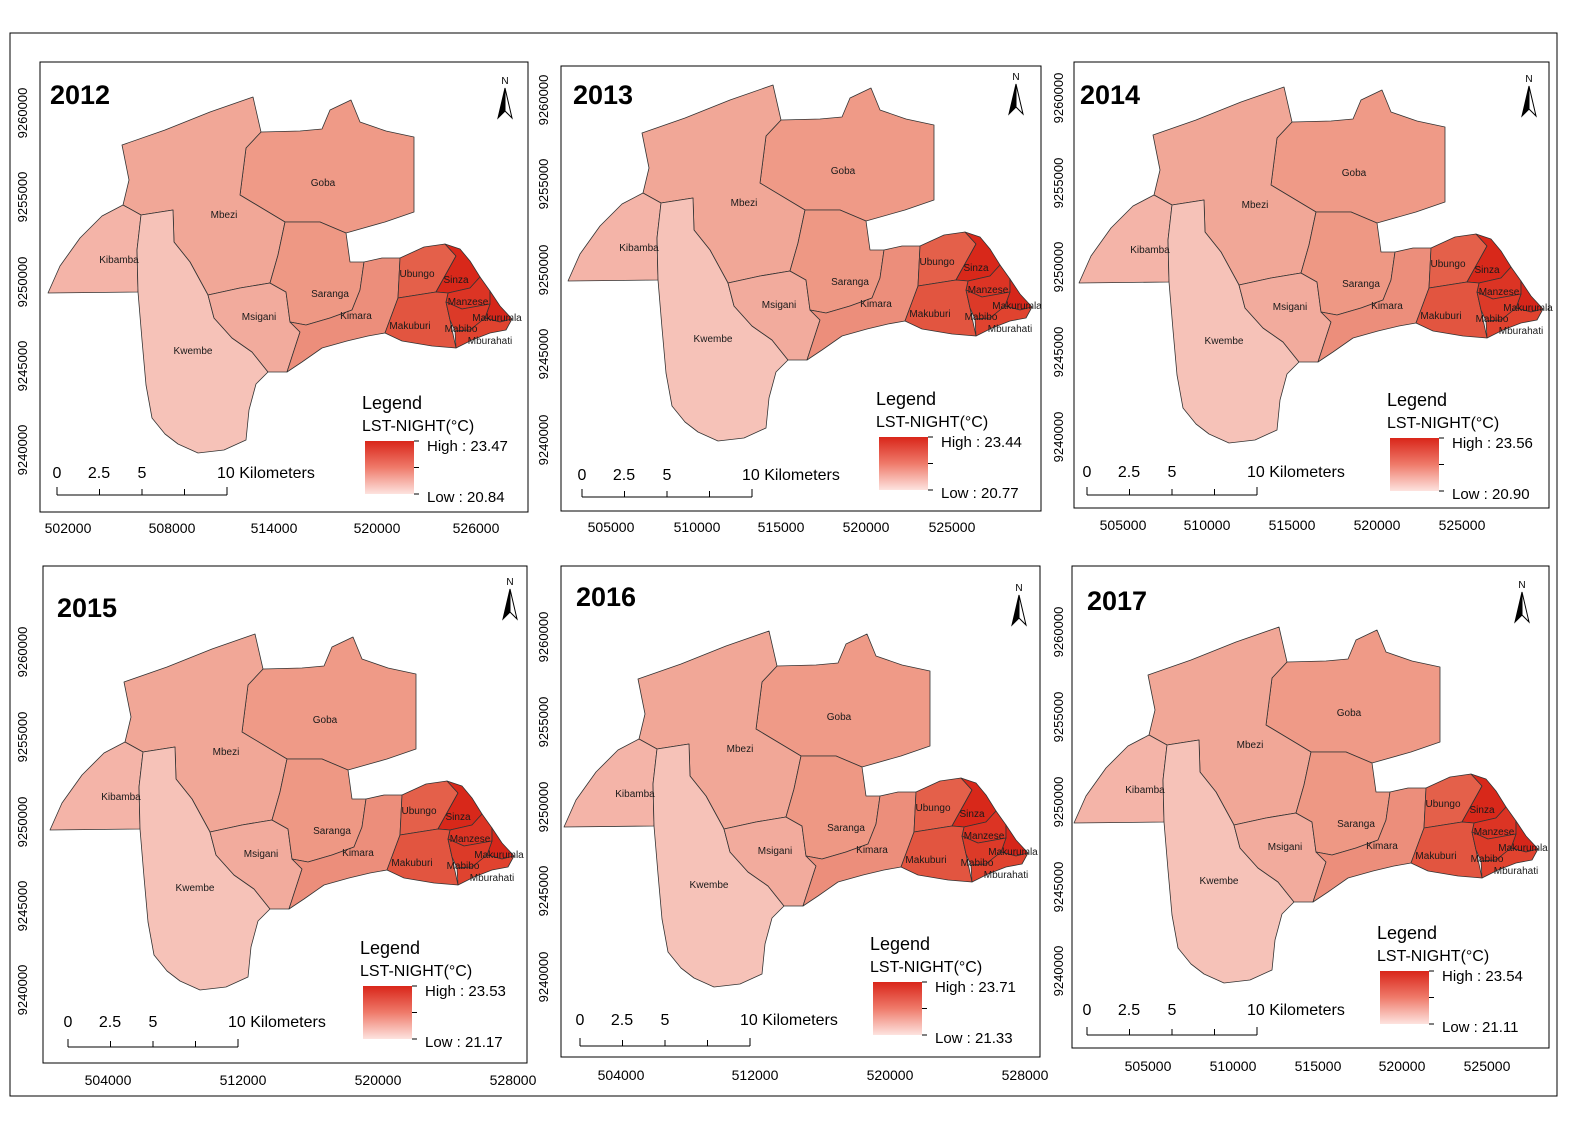 This screenshot has height=1123, width=1587. What do you see at coordinates (274, 528) in the screenshot?
I see `x-axis-tick-label: 514000` at bounding box center [274, 528].